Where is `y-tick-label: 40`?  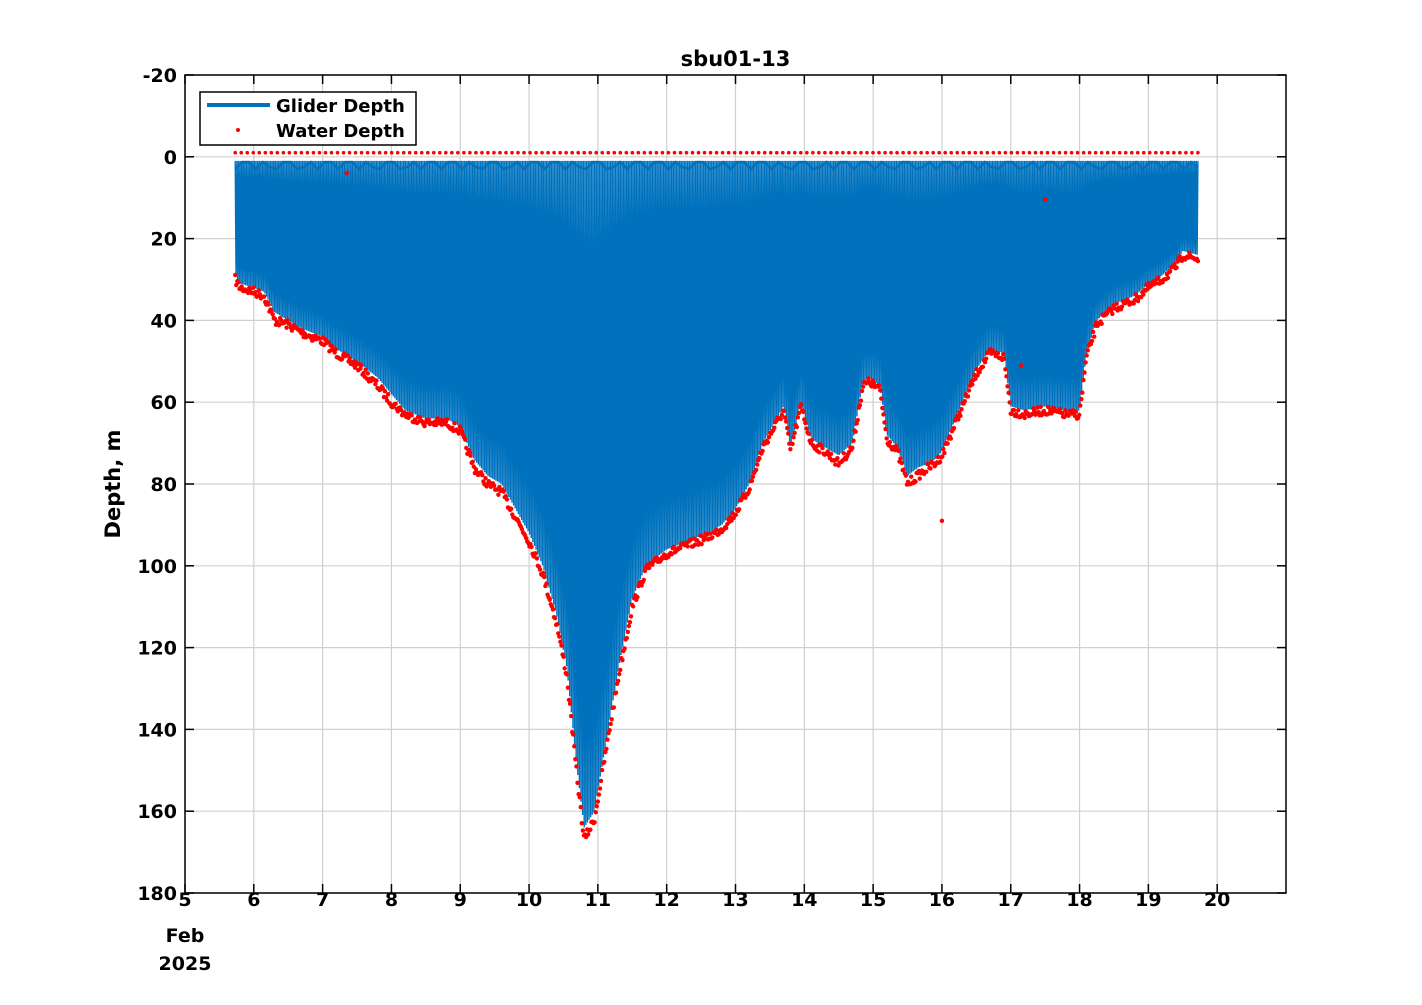
y-tick-label: 40 is located at coordinates (164, 321).